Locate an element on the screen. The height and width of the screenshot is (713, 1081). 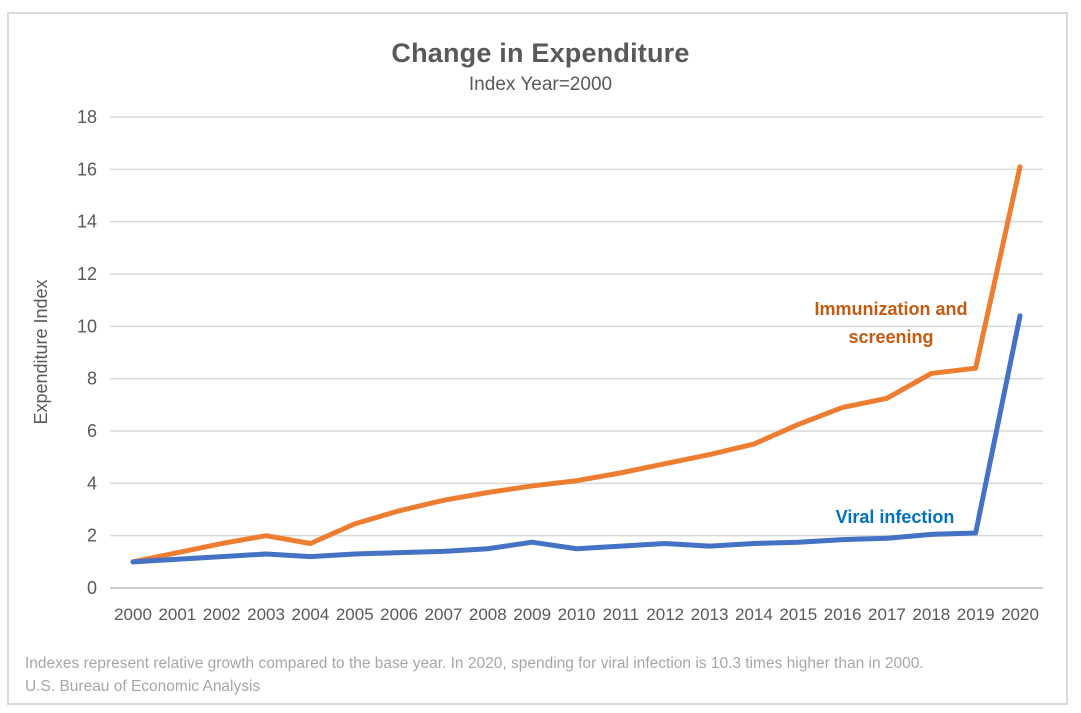
y-tick-label: 12 is located at coordinates (87, 274).